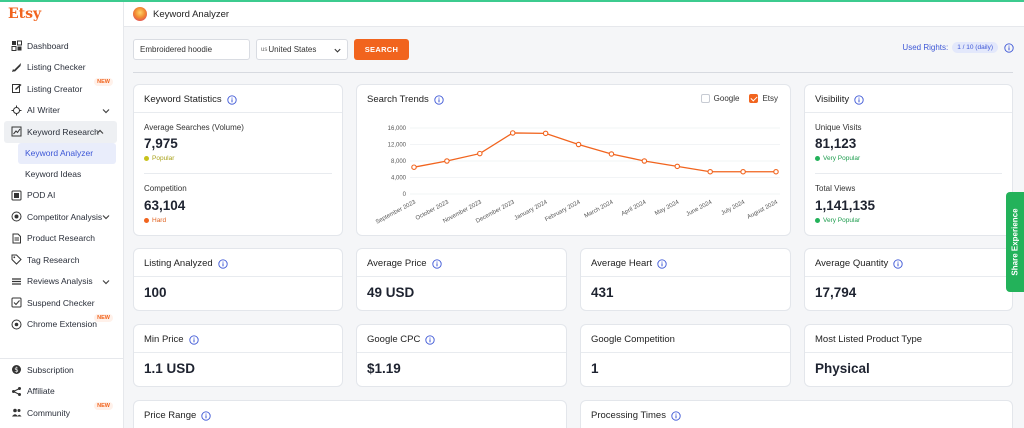  Describe the element at coordinates (164, 339) in the screenshot. I see `card-title-text: Min Price` at that location.